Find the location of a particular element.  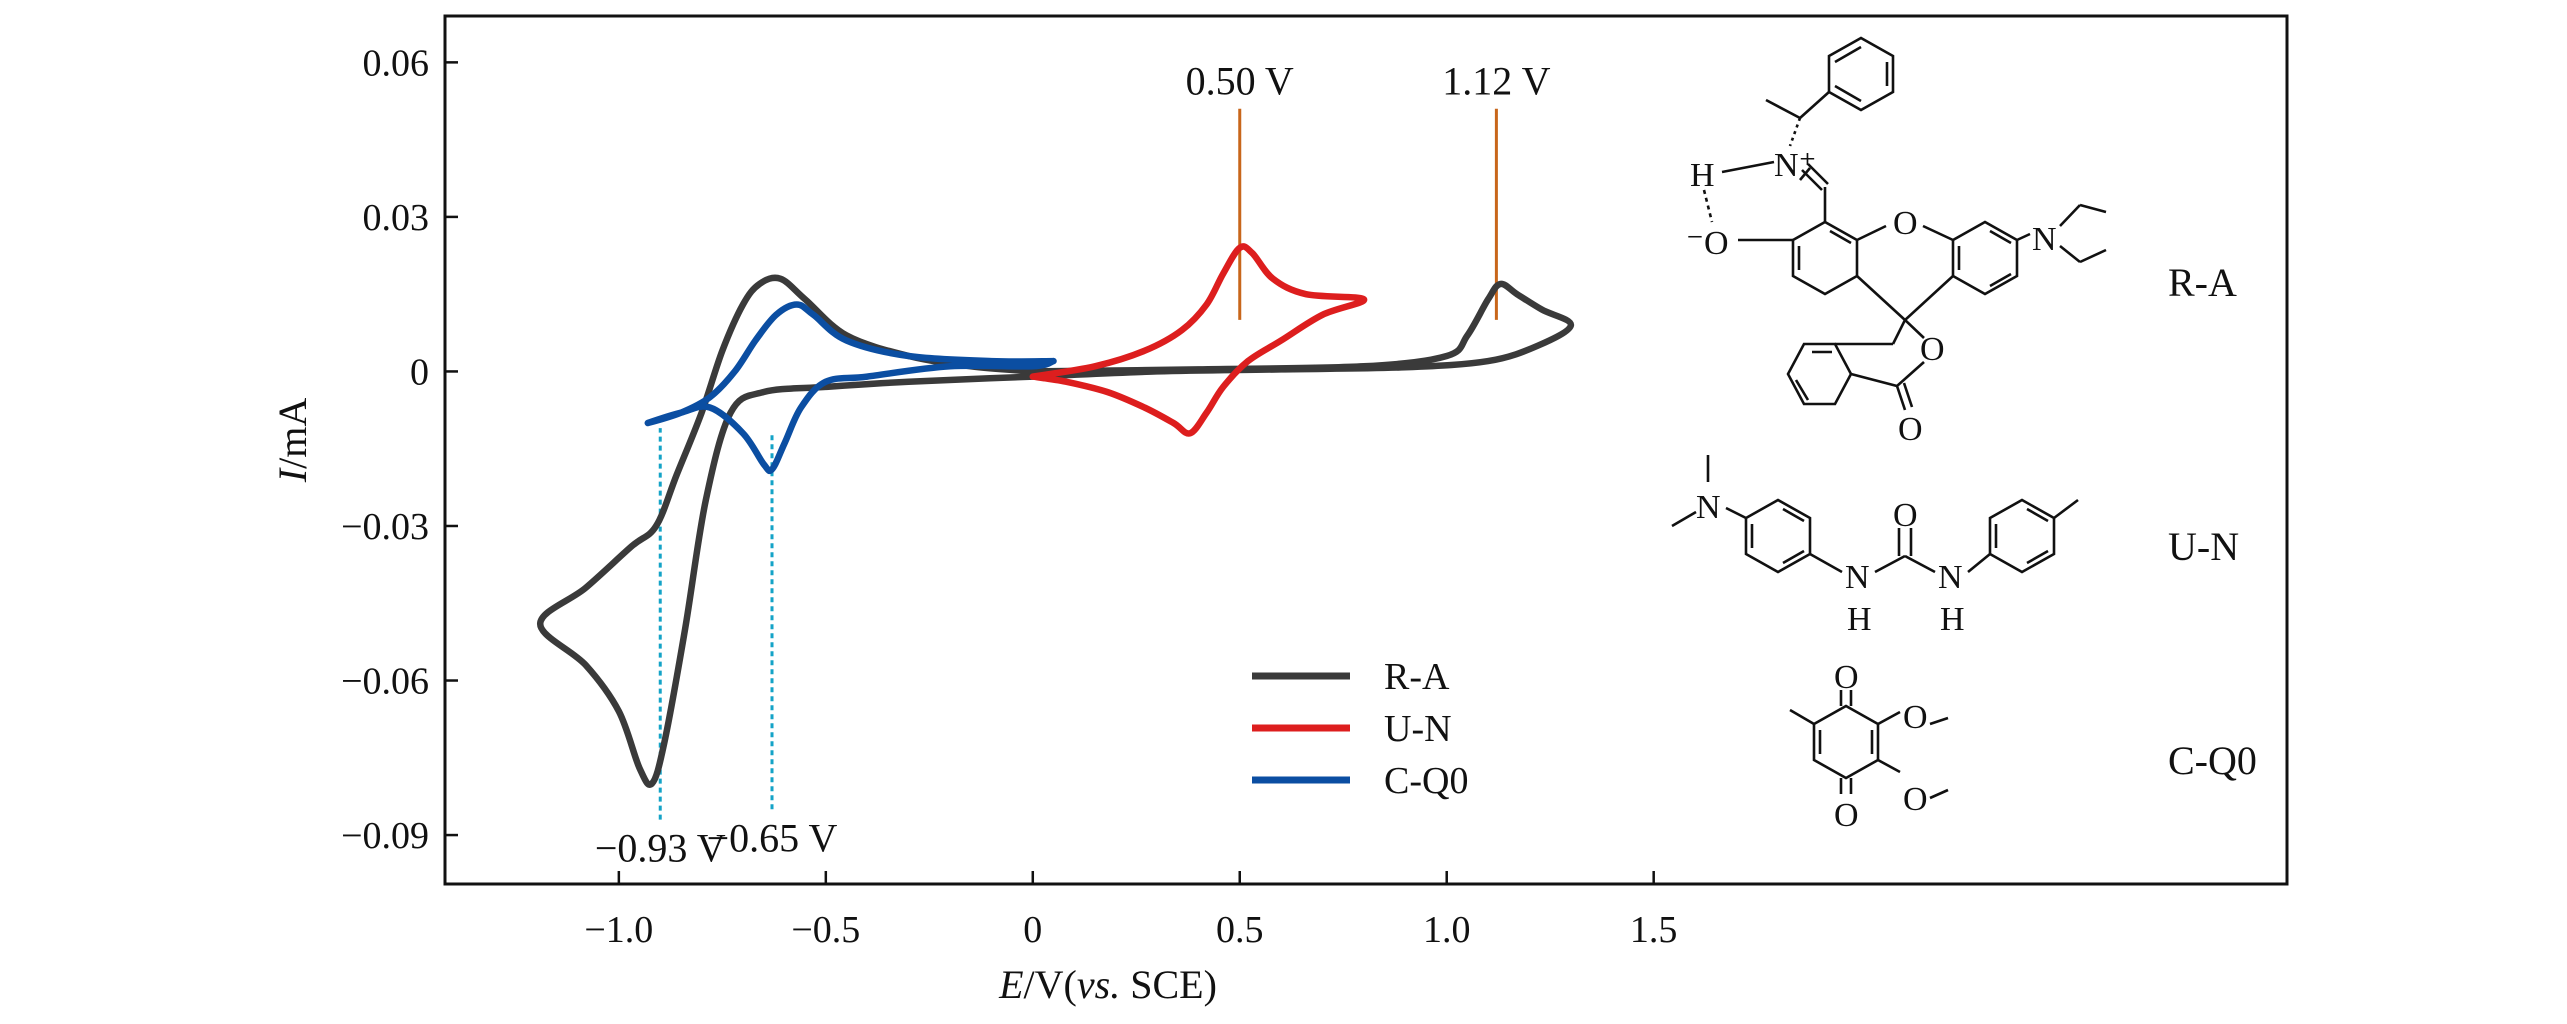

ra-benzo-double-bond is located at coordinates (1802, 390).